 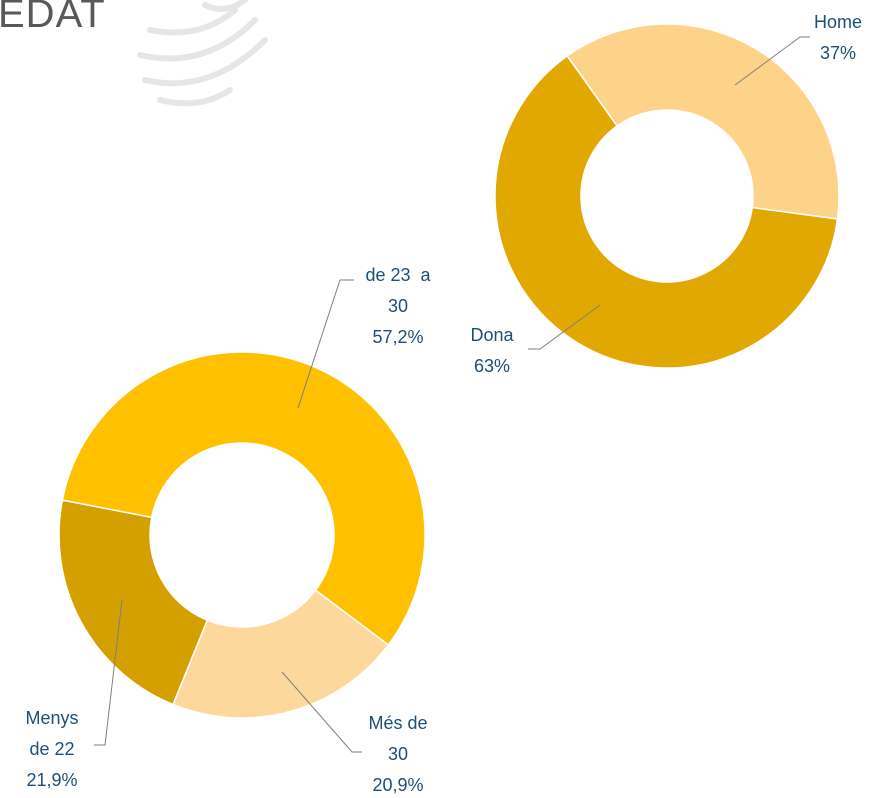 What do you see at coordinates (54, 733) in the screenshot?
I see `slice-label: Menys de 22` at bounding box center [54, 733].